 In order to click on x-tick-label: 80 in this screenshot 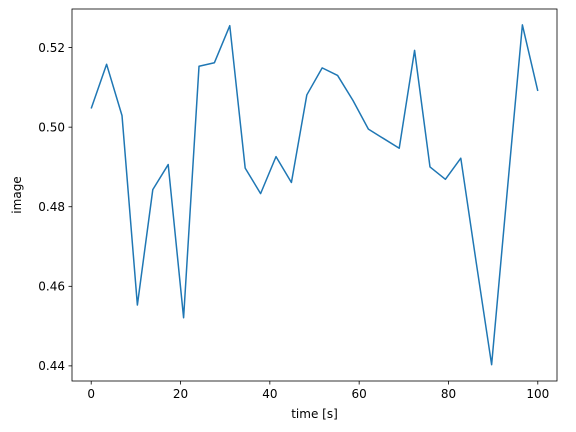, I will do `click(448, 394)`.